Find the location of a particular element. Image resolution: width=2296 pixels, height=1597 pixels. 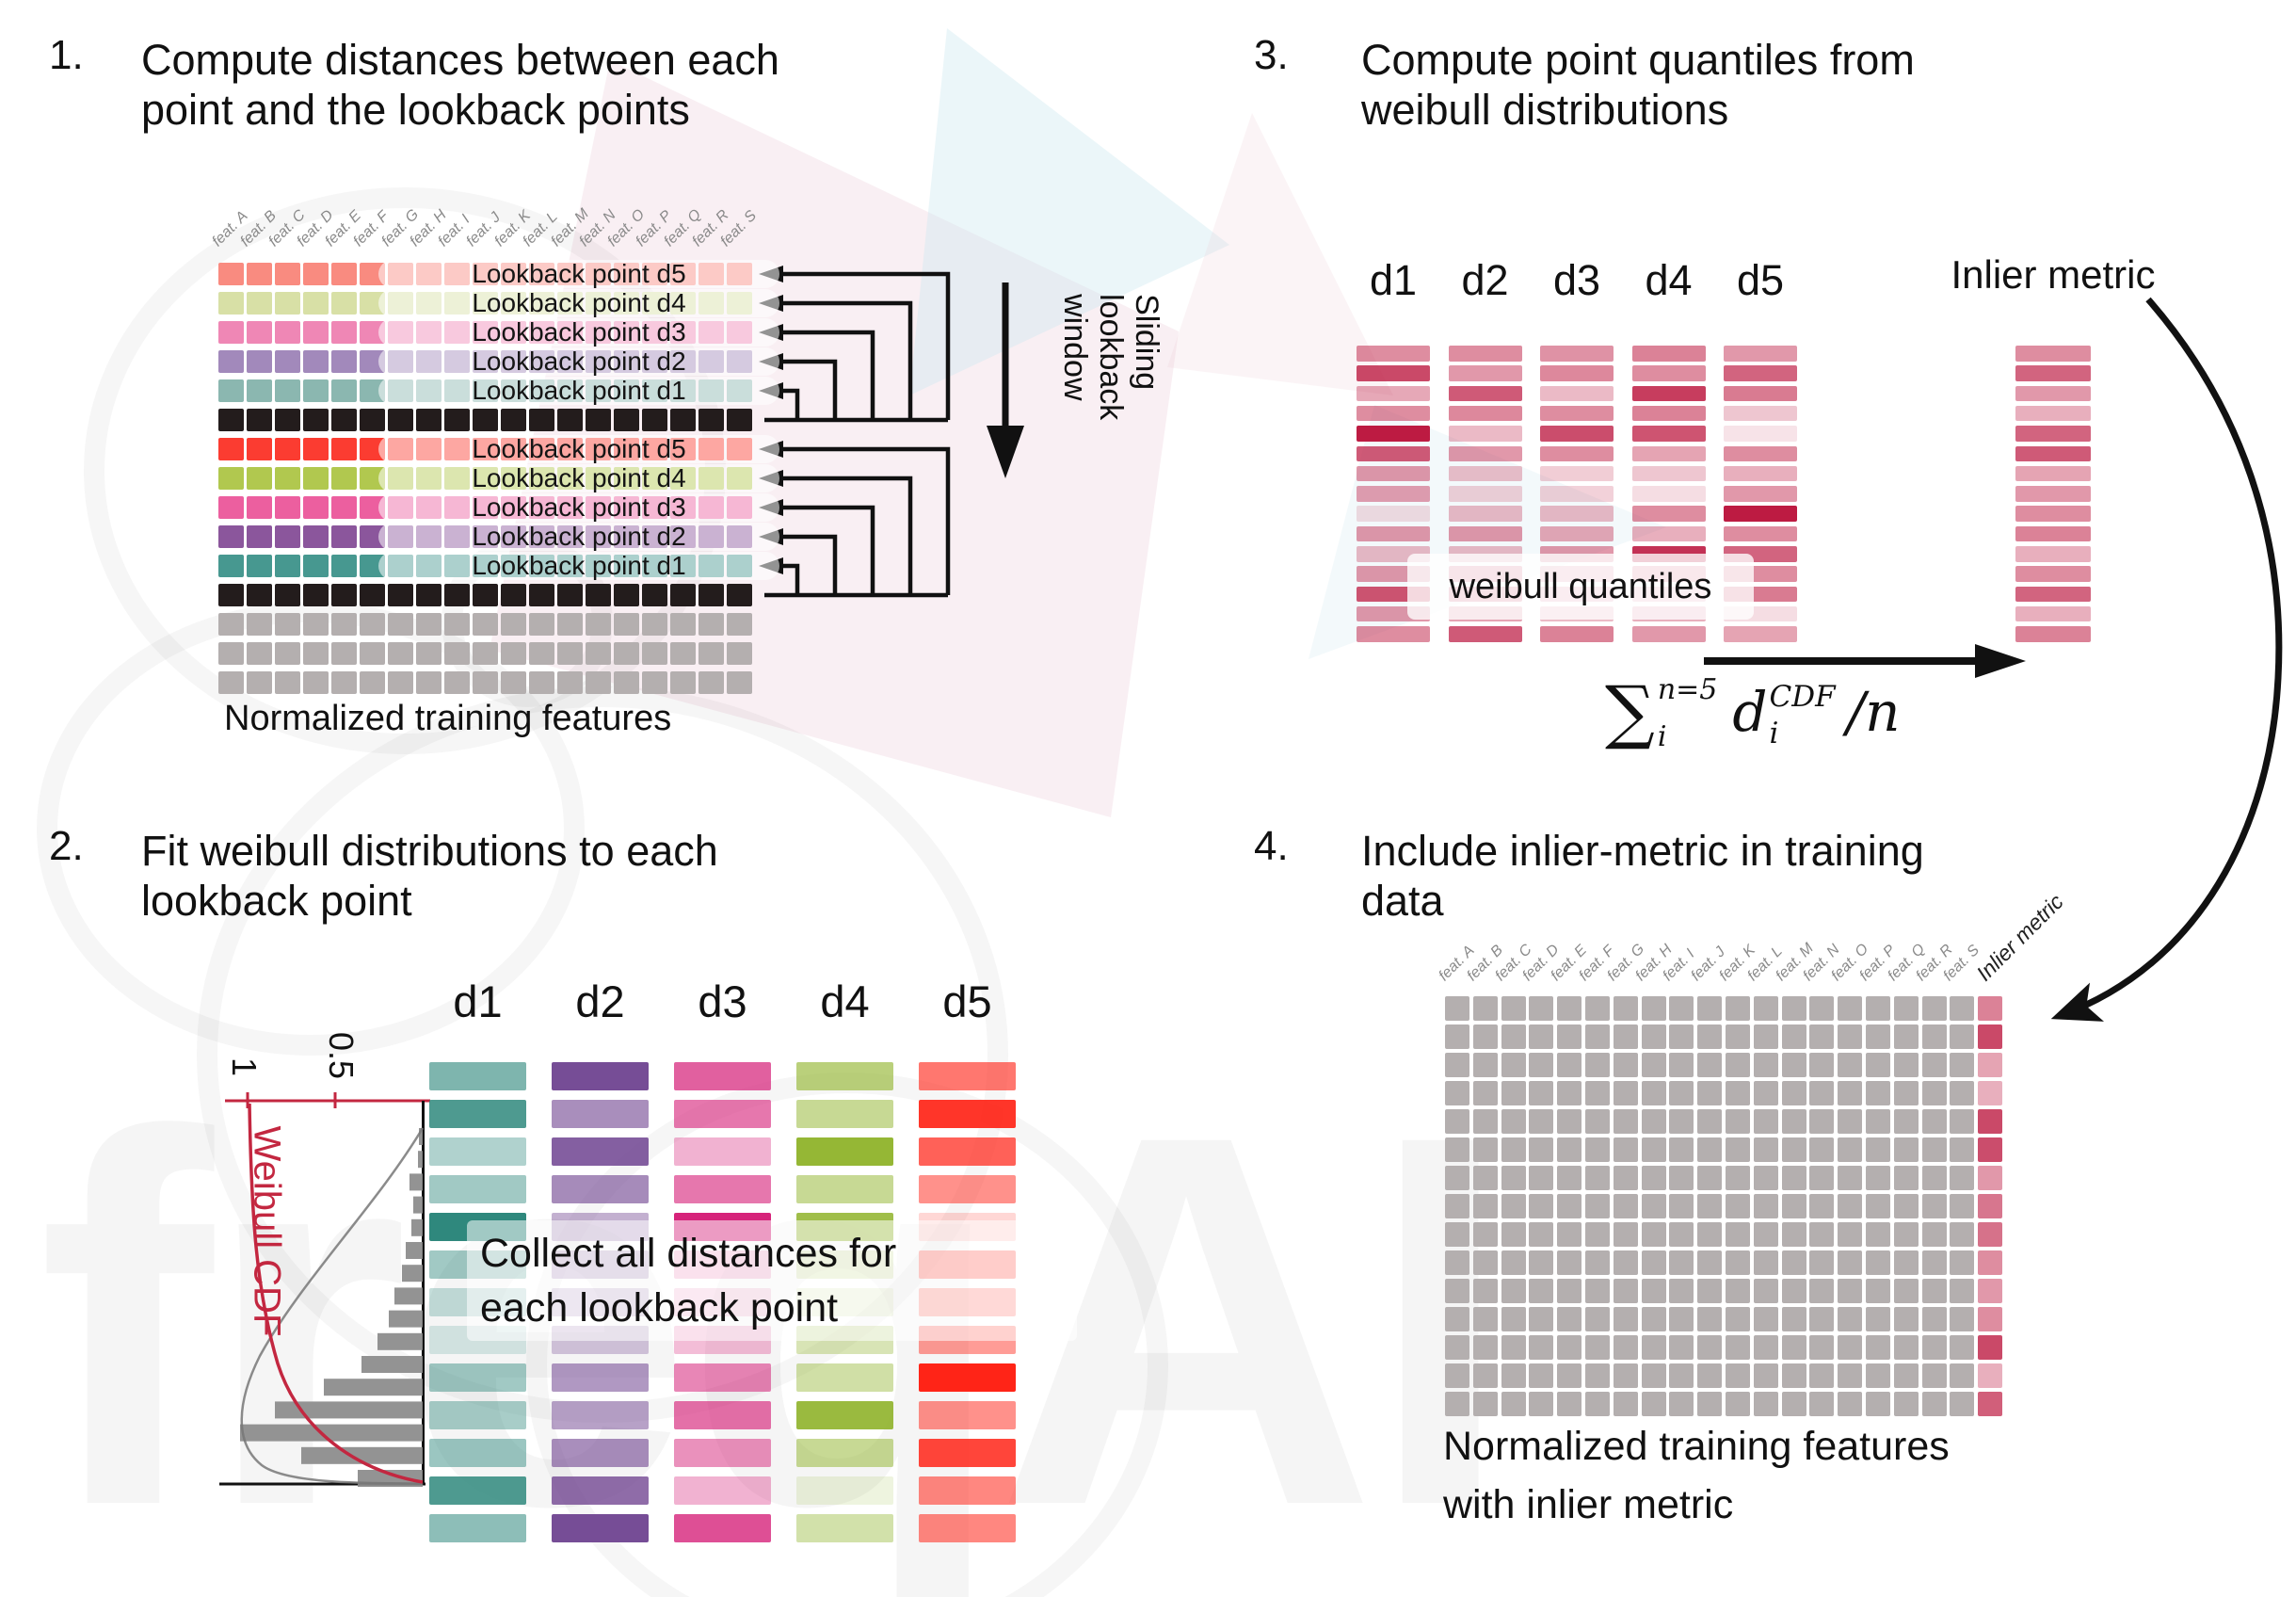

inlier-metric-curved-arrow is located at coordinates (2167, 659).